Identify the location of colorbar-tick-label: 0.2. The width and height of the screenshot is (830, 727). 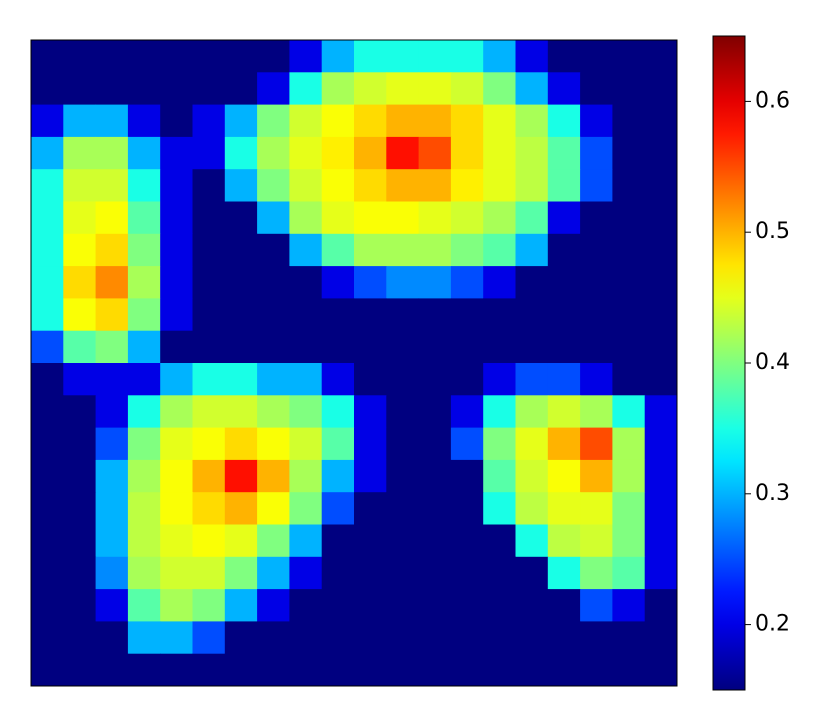
(772, 624).